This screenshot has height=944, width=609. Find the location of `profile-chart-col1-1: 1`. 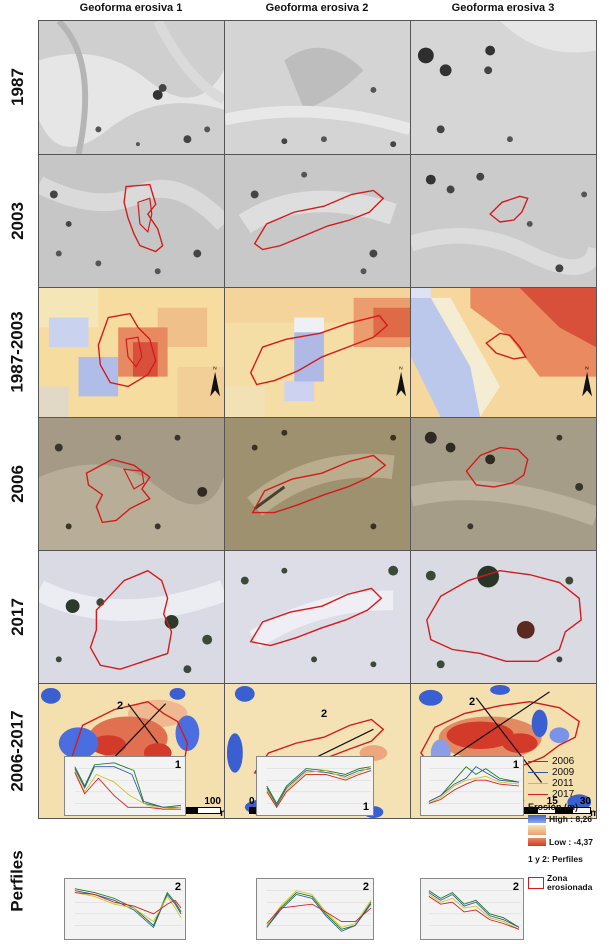

profile-chart-col1-1: 1 is located at coordinates (125, 786).